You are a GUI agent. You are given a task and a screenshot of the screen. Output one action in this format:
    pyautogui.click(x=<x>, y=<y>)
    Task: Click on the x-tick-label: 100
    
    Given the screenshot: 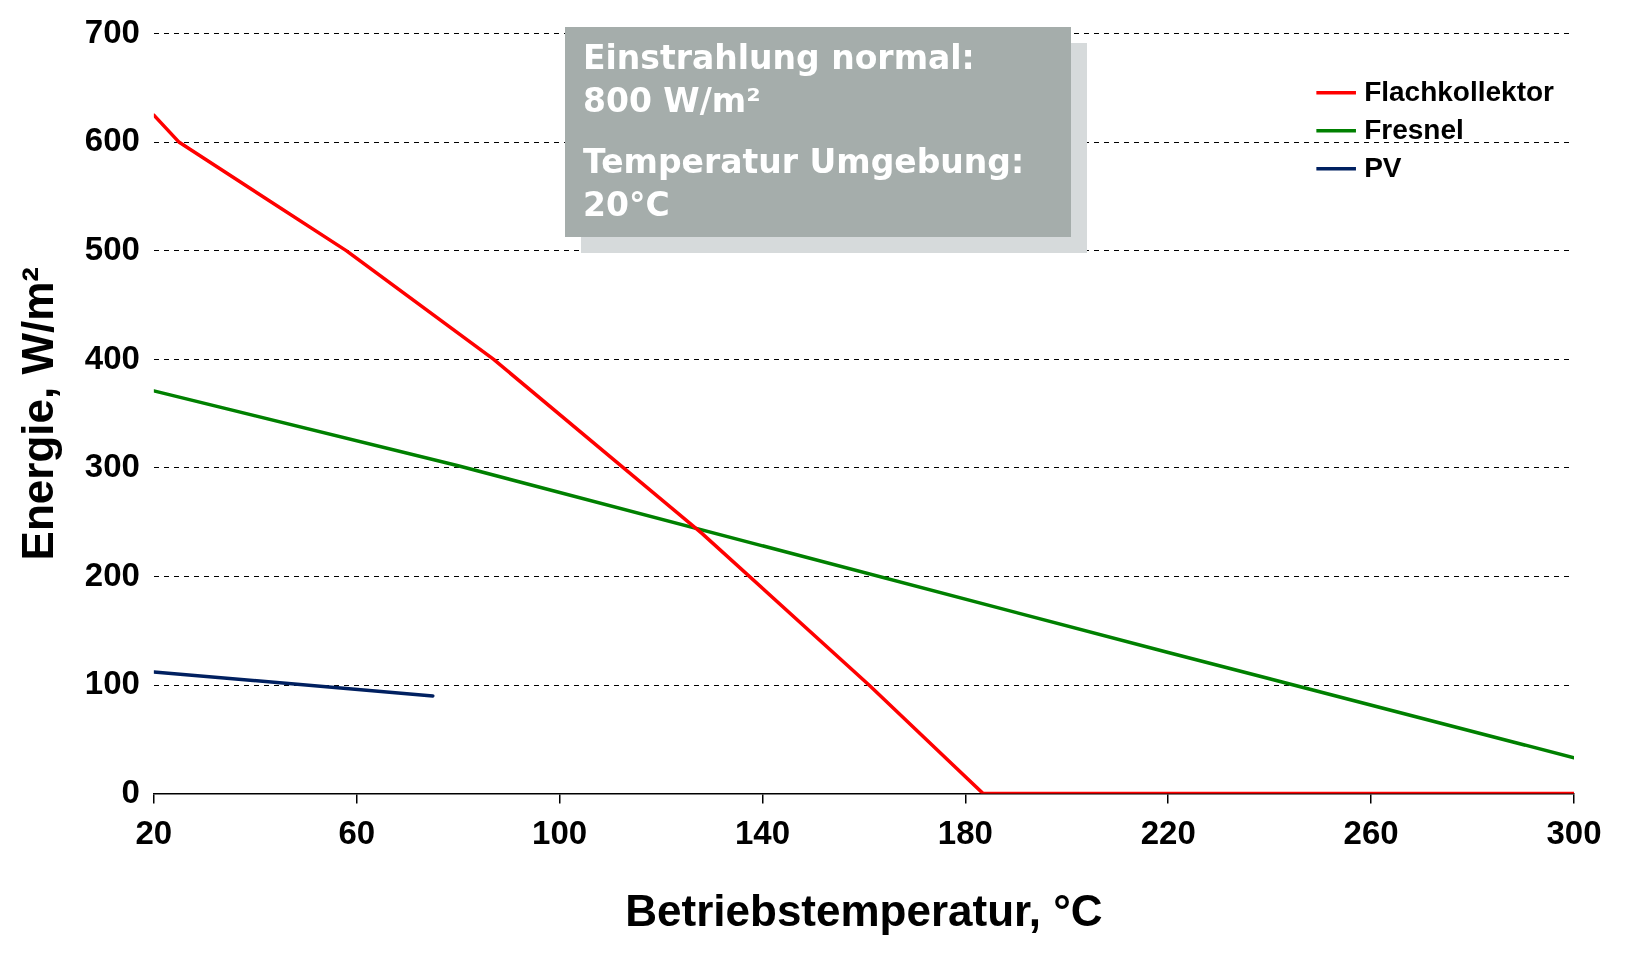 What is the action you would take?
    pyautogui.click(x=560, y=833)
    